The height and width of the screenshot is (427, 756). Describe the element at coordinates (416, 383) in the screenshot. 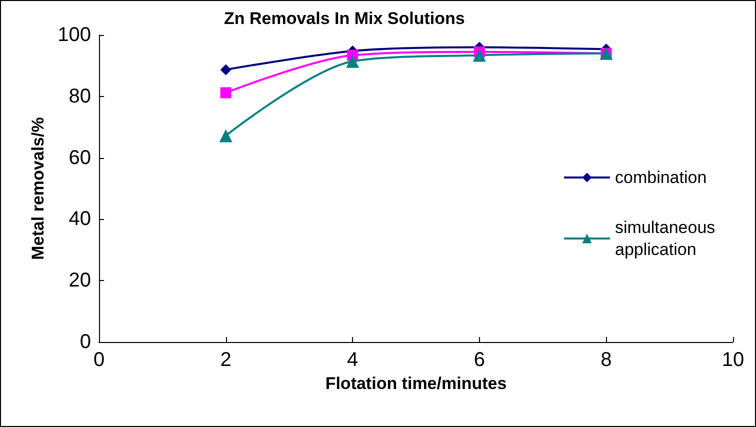

I see `x-axis-title: Flotation time/minutes` at that location.